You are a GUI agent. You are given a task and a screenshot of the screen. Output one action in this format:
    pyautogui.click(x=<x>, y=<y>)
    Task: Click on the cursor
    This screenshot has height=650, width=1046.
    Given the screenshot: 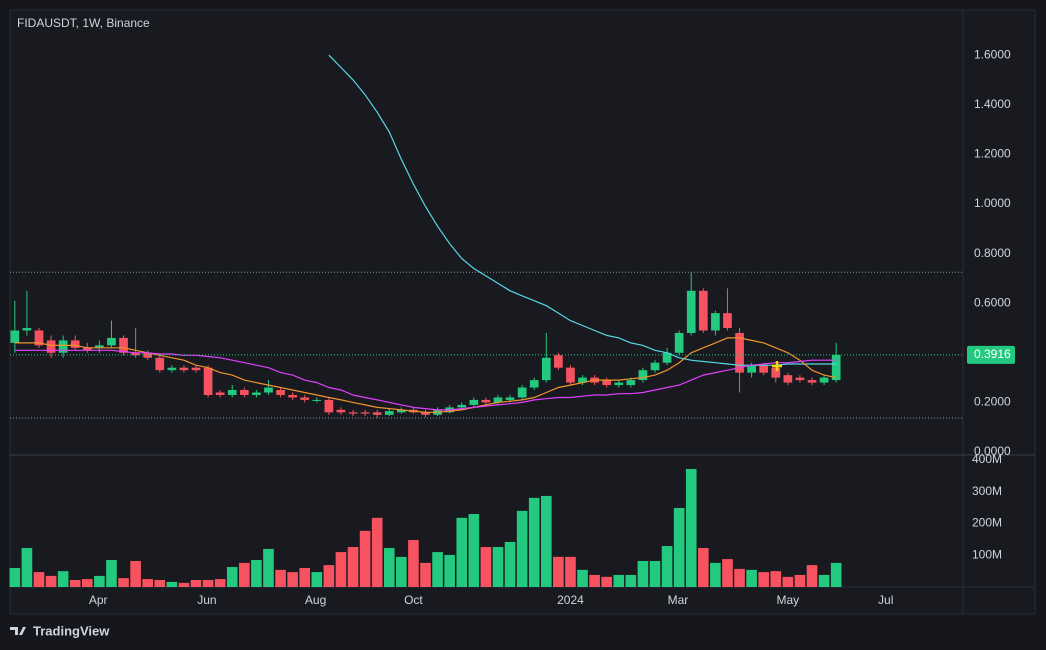 What is the action you would take?
    pyautogui.click(x=777, y=366)
    